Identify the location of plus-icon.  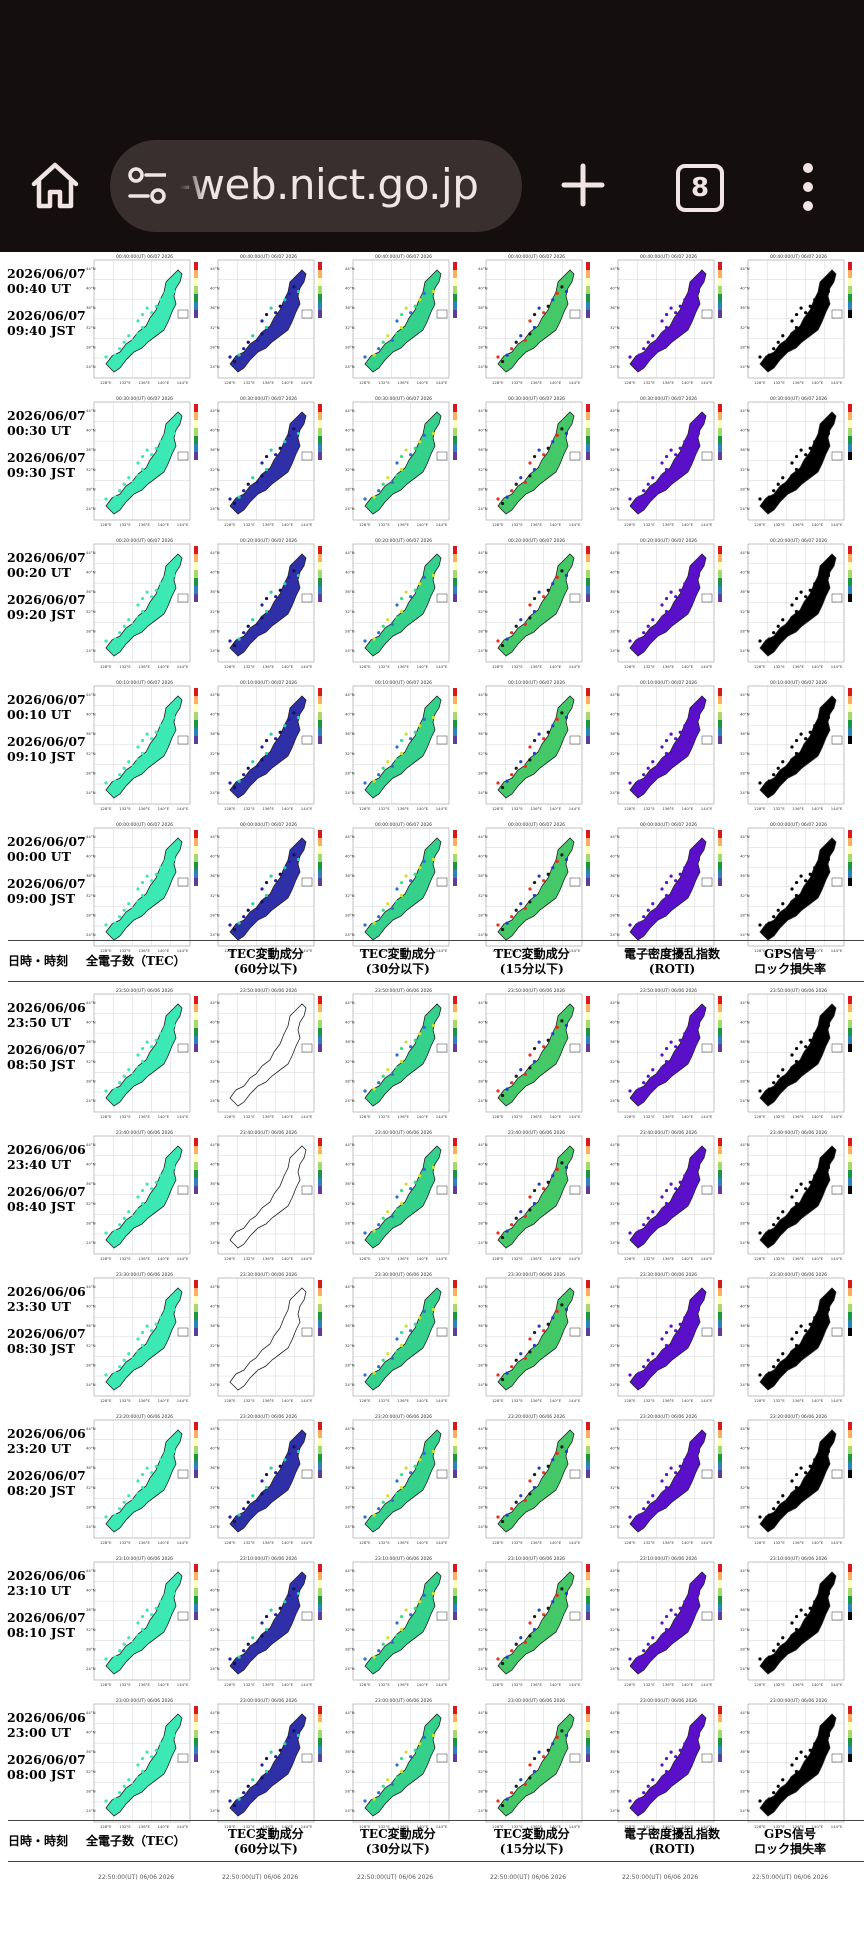
(583, 185).